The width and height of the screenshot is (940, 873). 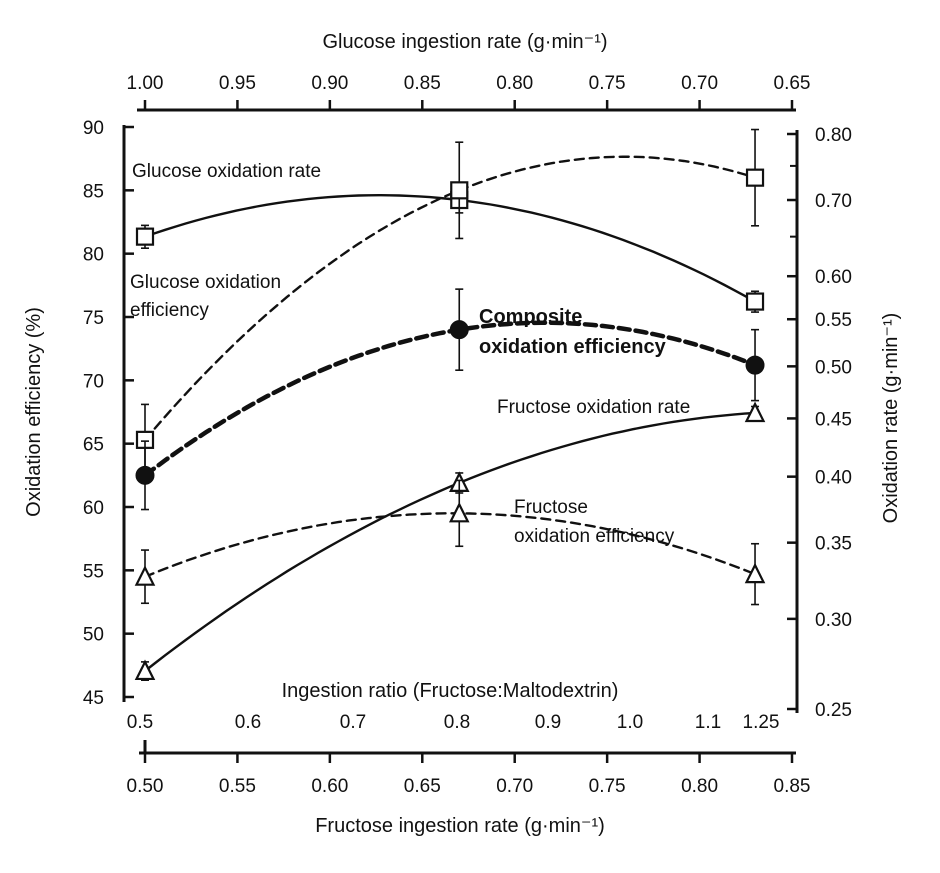 What do you see at coordinates (699, 83) in the screenshot?
I see `top-axis-tick-label: 0.70` at bounding box center [699, 83].